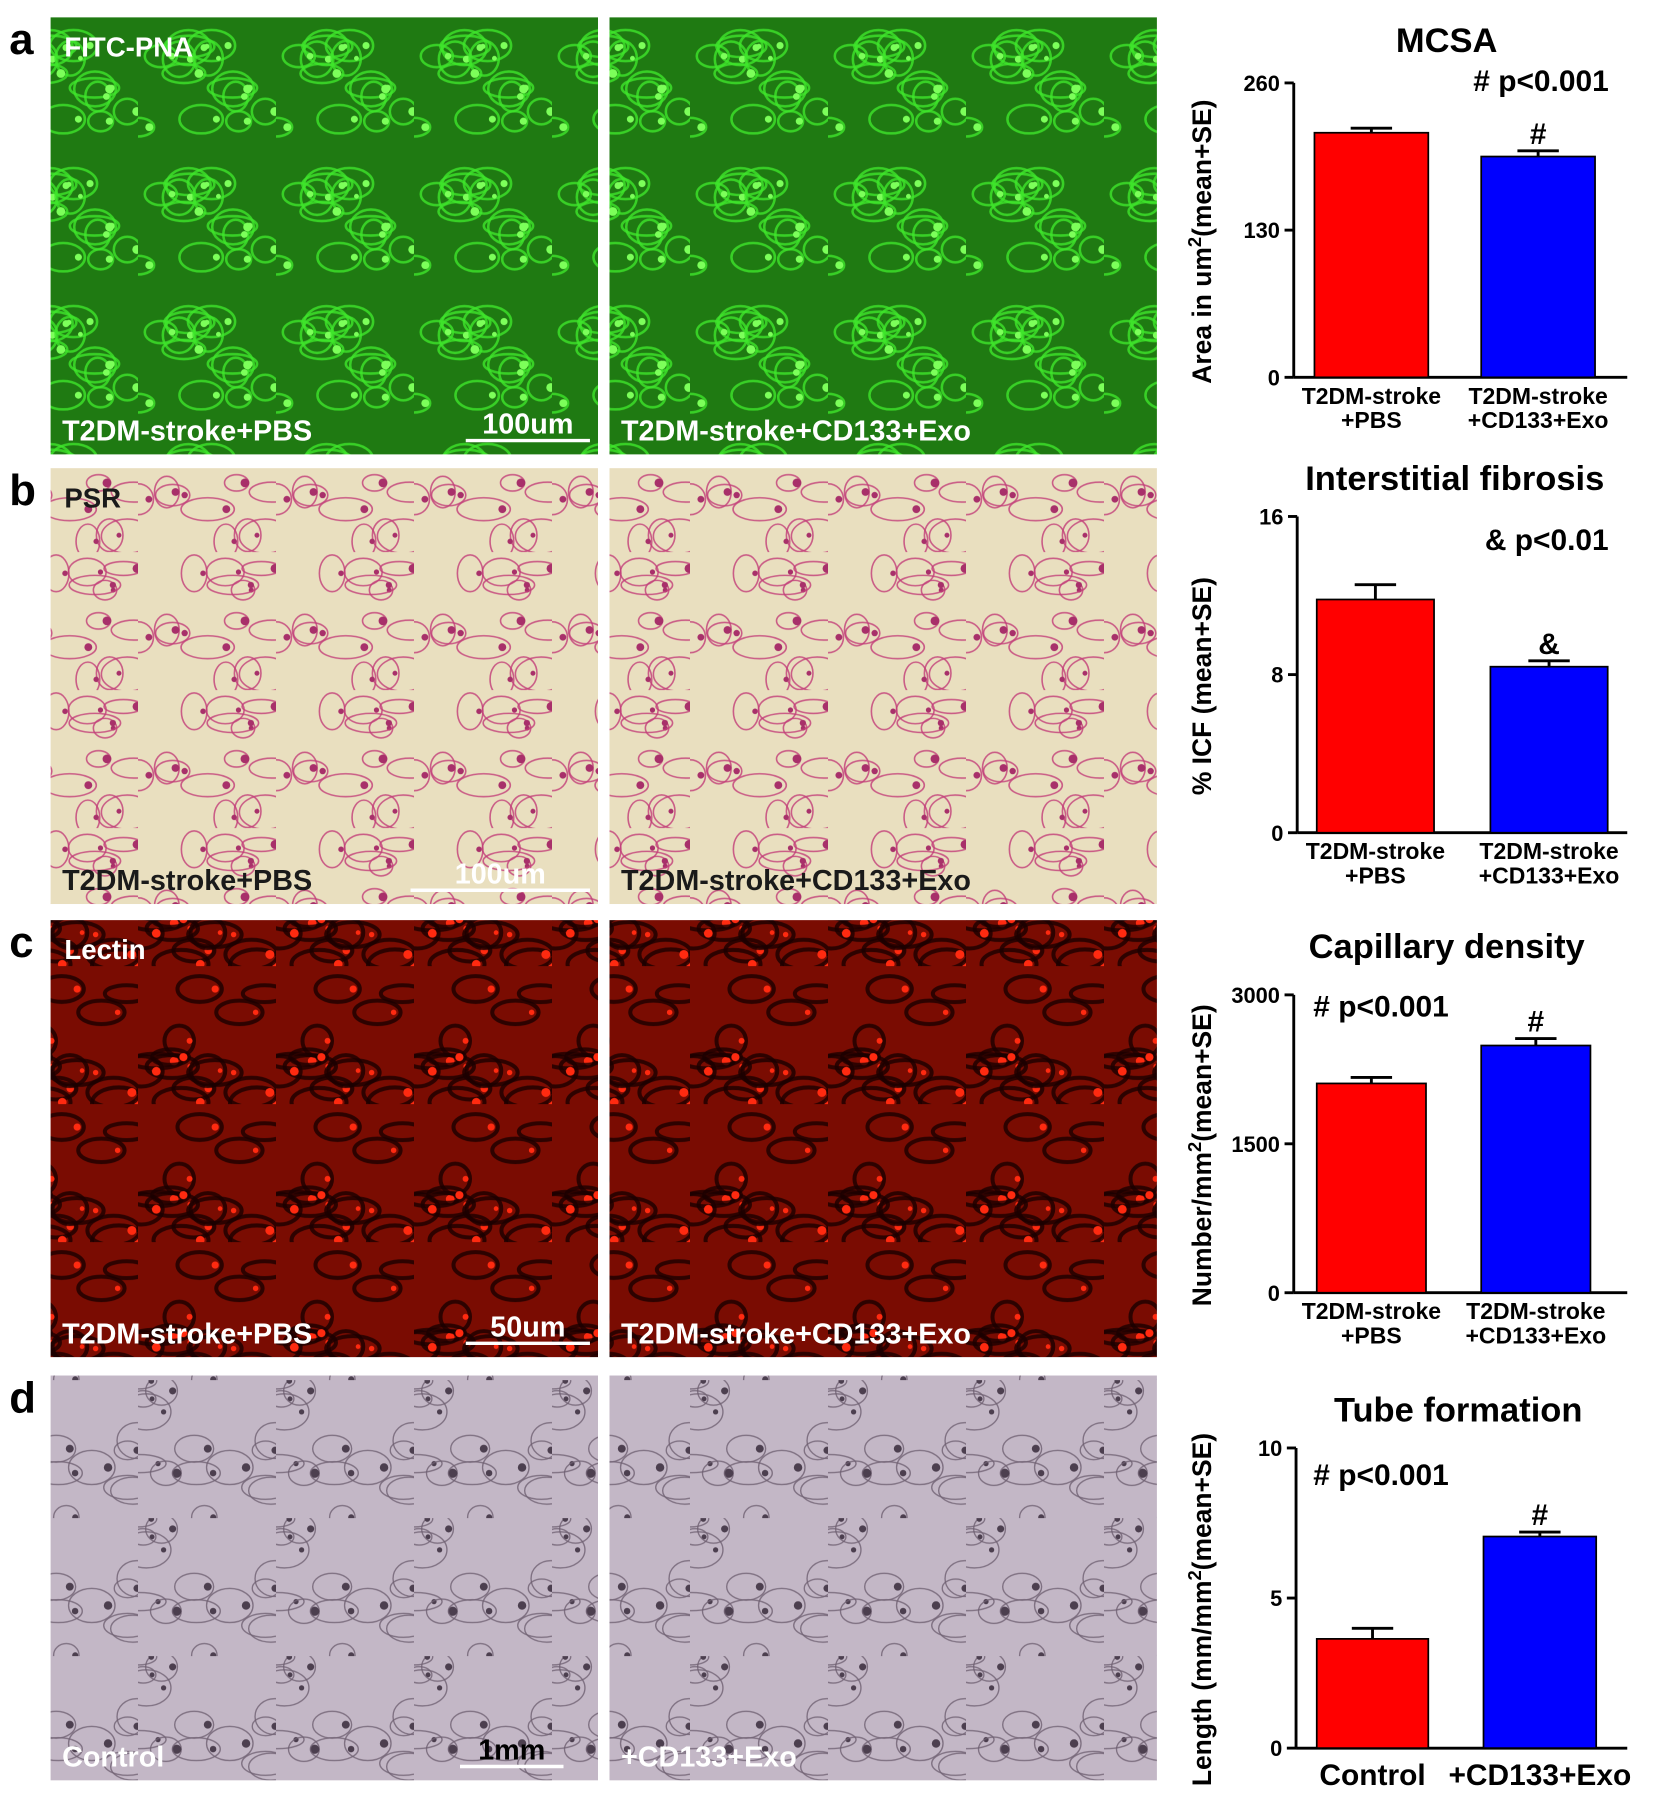  I want to click on panel-letter: c, so click(21, 942).